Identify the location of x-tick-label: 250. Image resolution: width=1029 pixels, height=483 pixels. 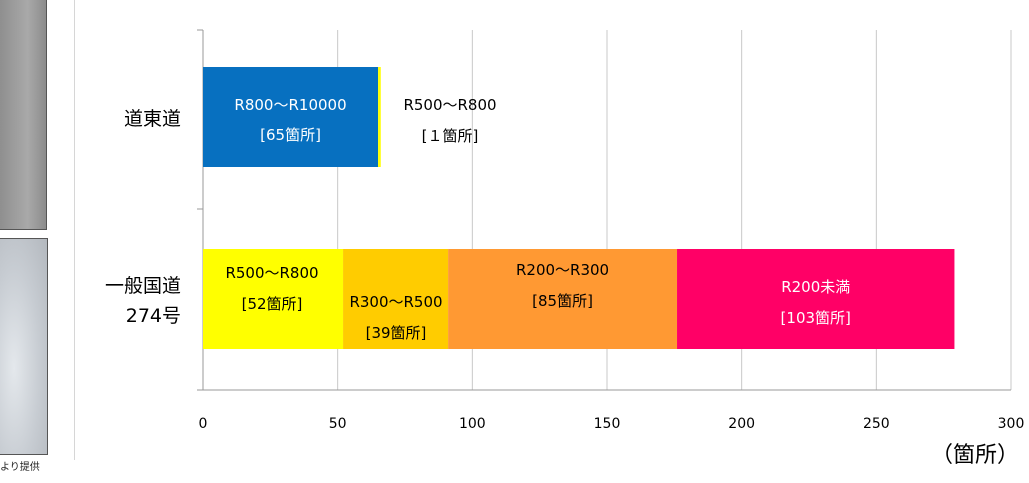
(876, 424).